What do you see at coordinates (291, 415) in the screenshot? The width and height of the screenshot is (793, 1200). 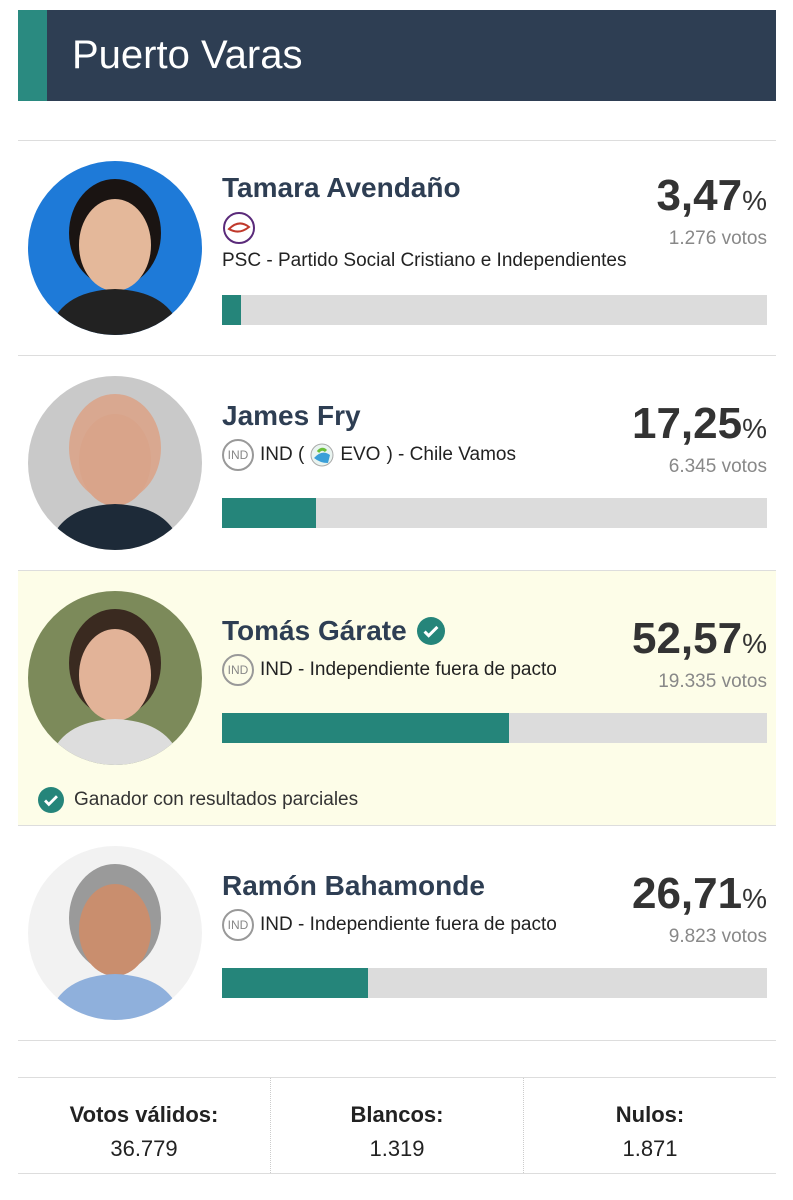 I see `candidate-name: James Fry` at bounding box center [291, 415].